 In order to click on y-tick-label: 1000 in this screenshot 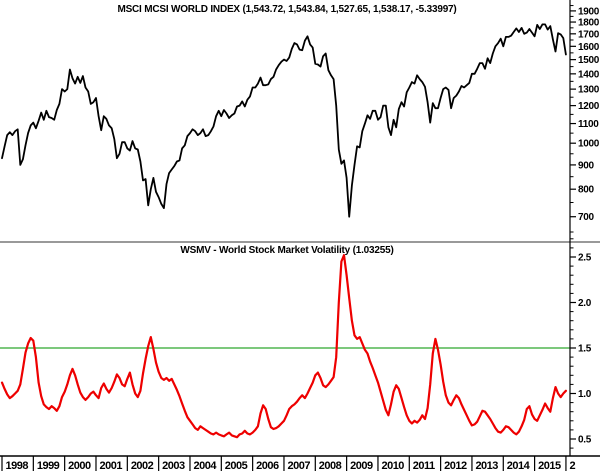, I will do `click(589, 144)`.